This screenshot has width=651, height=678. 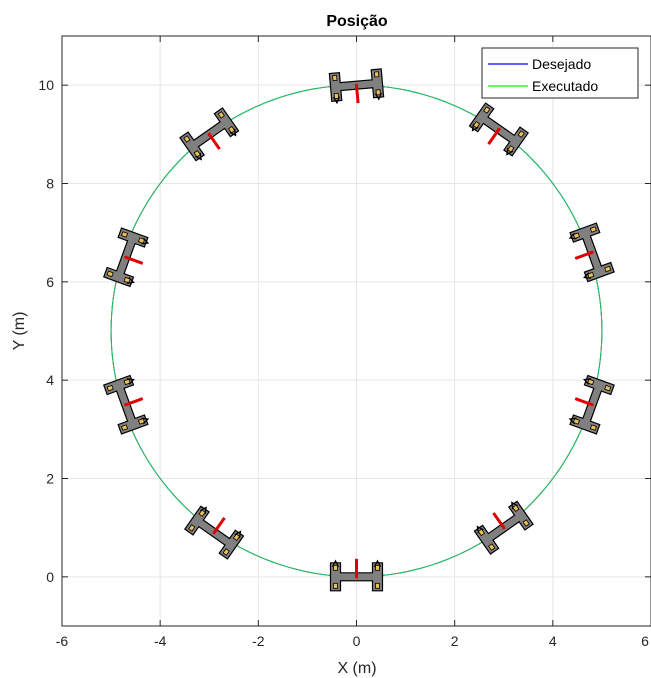 What do you see at coordinates (645, 641) in the screenshot?
I see `x-tick-label: 6` at bounding box center [645, 641].